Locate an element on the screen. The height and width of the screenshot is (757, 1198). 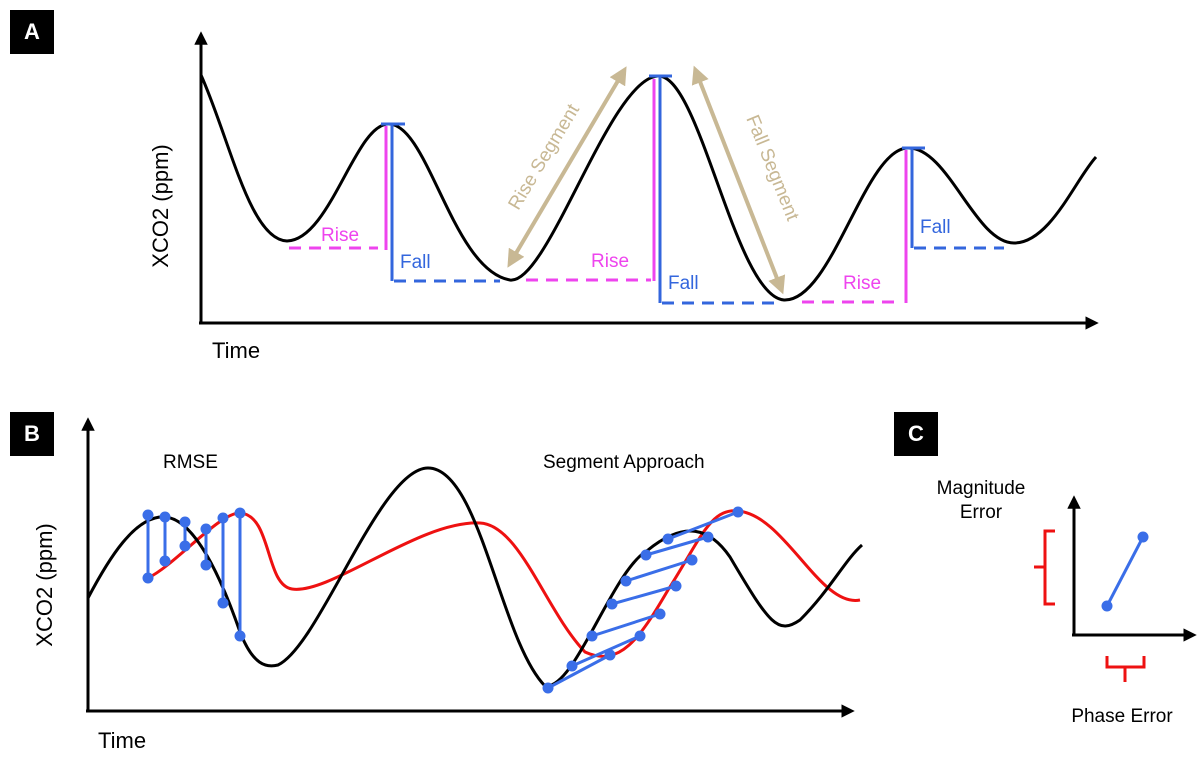
panel-c-badge: C is located at coordinates (916, 434).